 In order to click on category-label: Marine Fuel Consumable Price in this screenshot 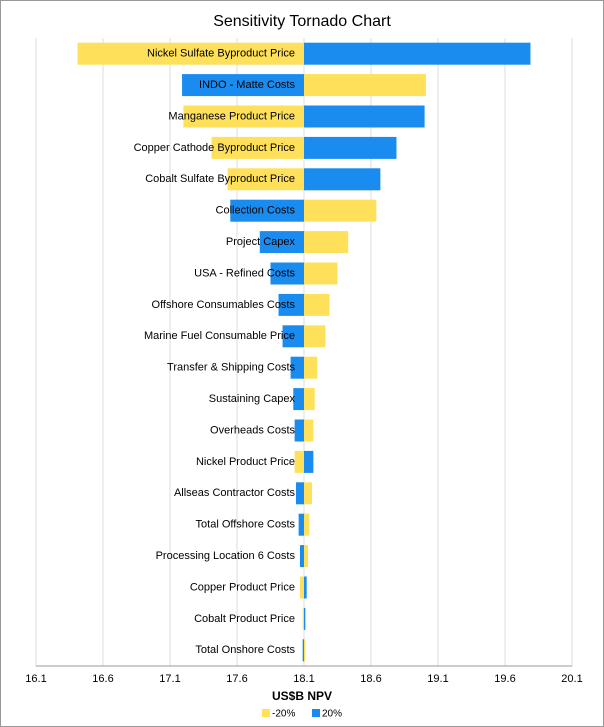, I will do `click(219, 336)`.